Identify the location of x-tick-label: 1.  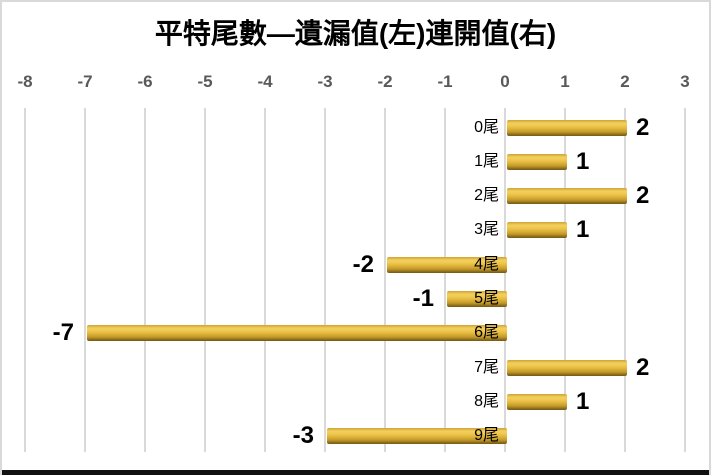
(565, 81).